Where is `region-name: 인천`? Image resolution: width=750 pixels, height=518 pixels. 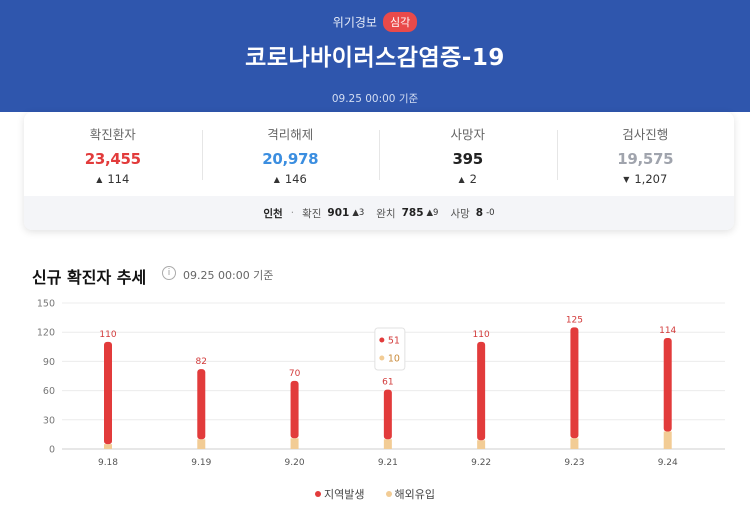
region-name: 인천 is located at coordinates (273, 213).